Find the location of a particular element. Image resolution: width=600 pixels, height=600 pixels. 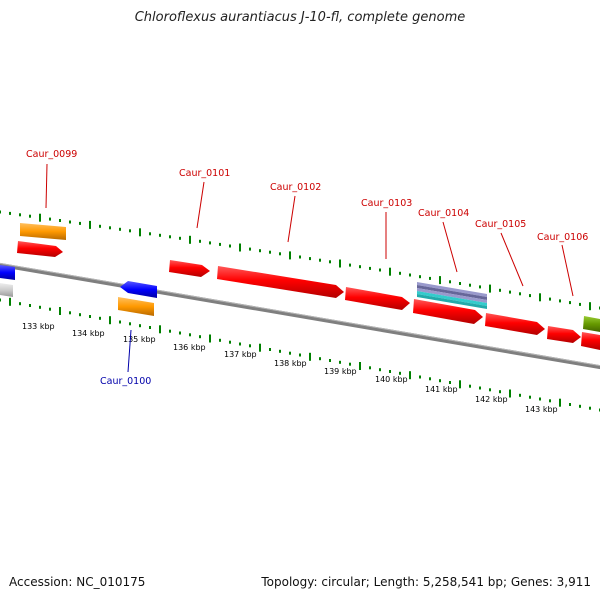

gene-next-olive is located at coordinates (591, 324).